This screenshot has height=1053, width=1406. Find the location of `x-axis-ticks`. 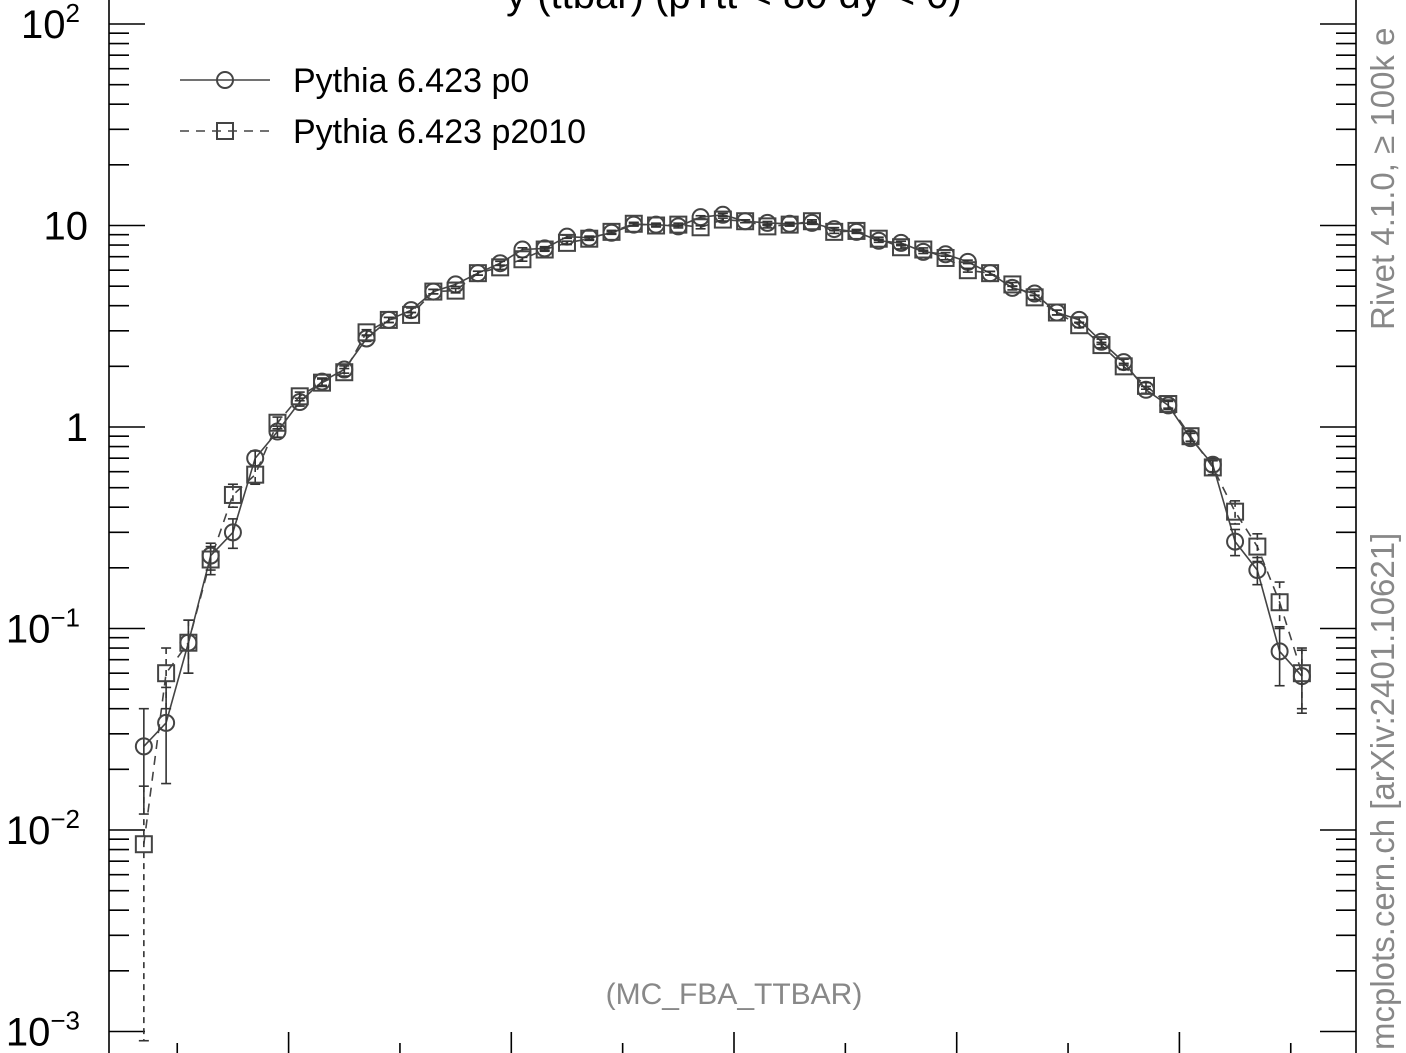

x-axis-ticks is located at coordinates (734, 1042).